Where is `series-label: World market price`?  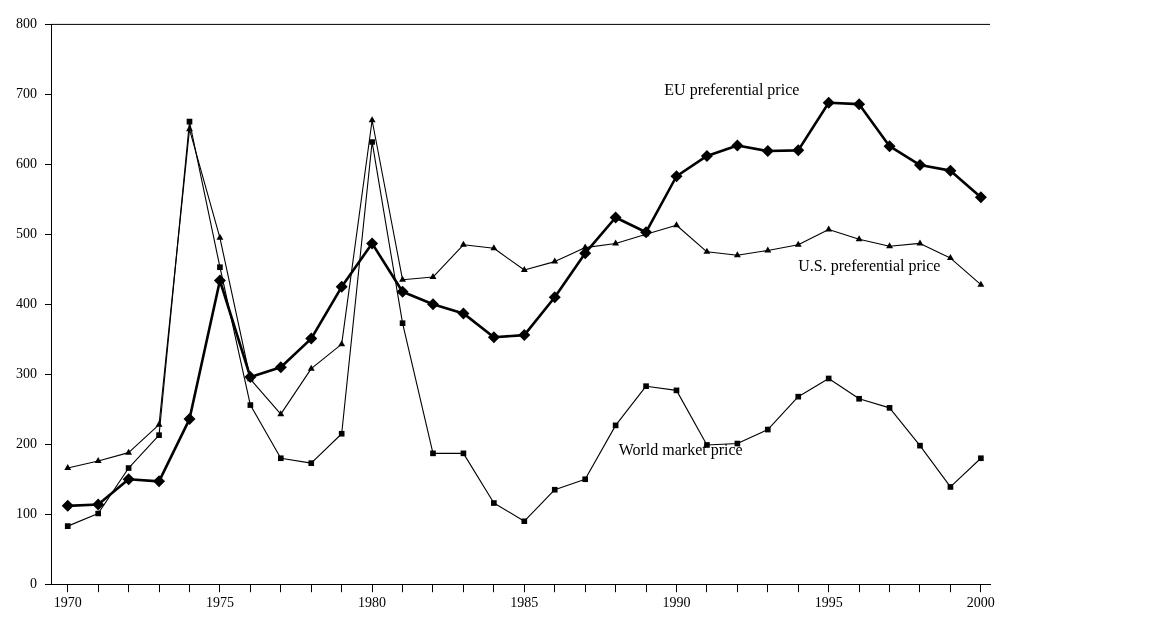
series-label: World market price is located at coordinates (680, 450).